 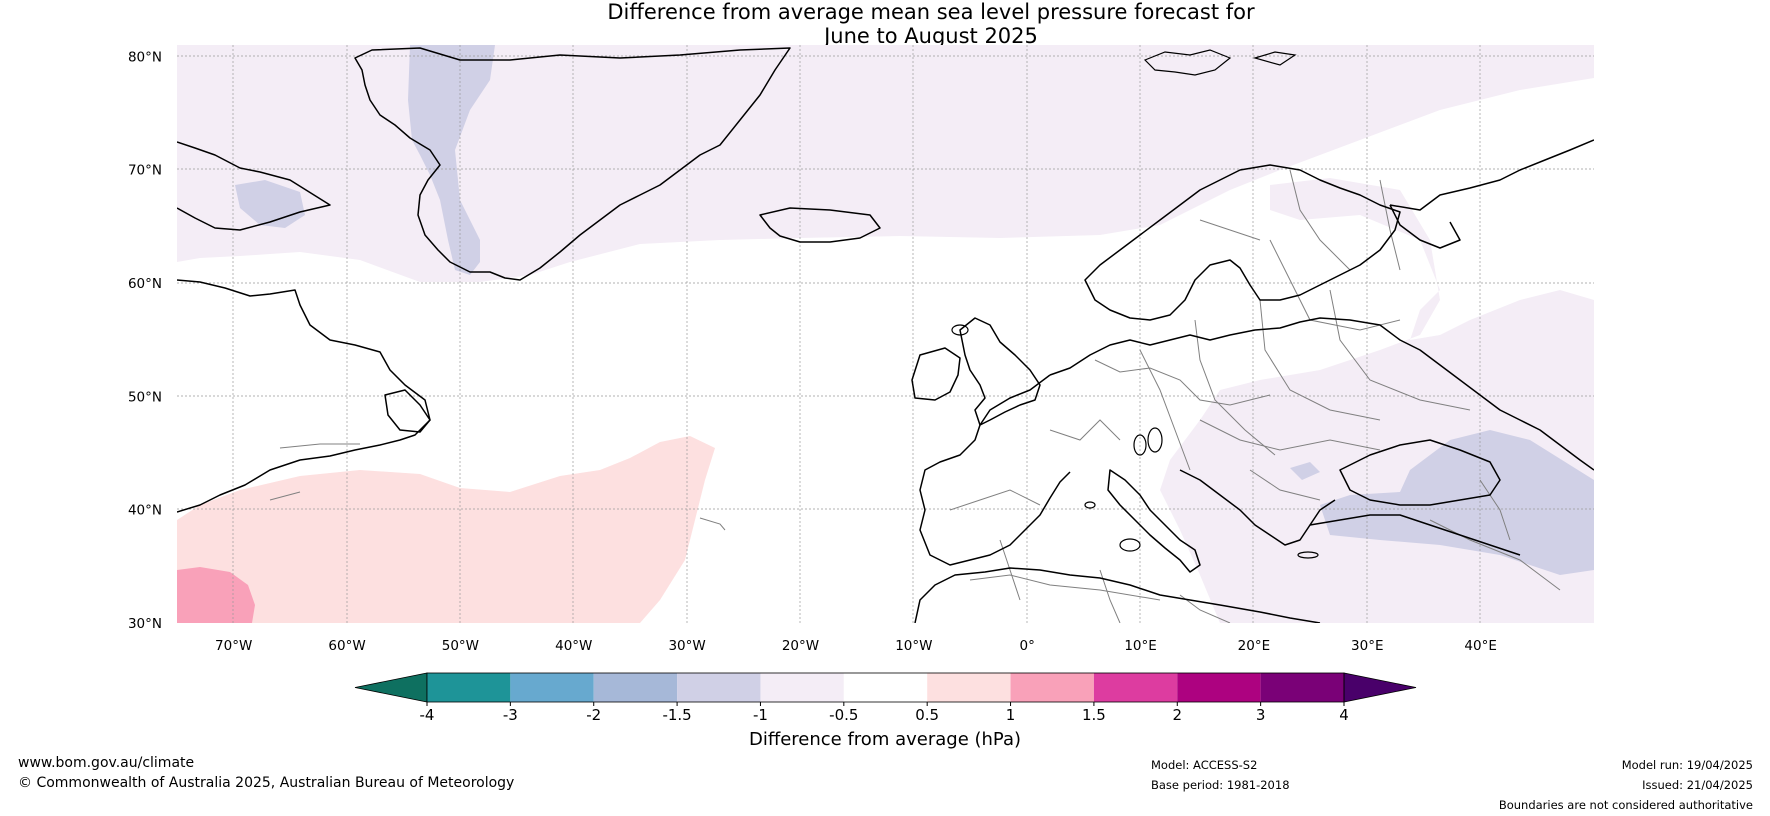 What do you see at coordinates (1257, 507) in the screenshot?
I see `balkans-coast` at bounding box center [1257, 507].